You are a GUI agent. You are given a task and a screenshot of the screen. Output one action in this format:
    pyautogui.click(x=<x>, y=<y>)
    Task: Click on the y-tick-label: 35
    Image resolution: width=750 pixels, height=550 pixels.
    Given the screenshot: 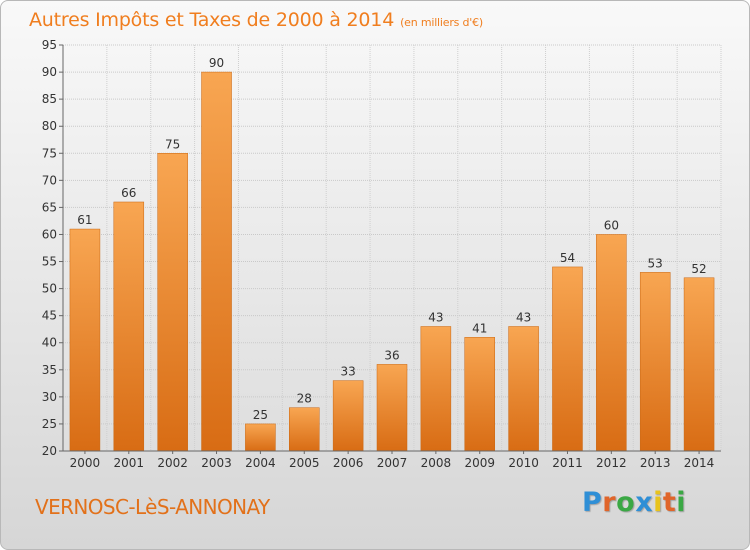 What is the action you would take?
    pyautogui.click(x=49, y=370)
    